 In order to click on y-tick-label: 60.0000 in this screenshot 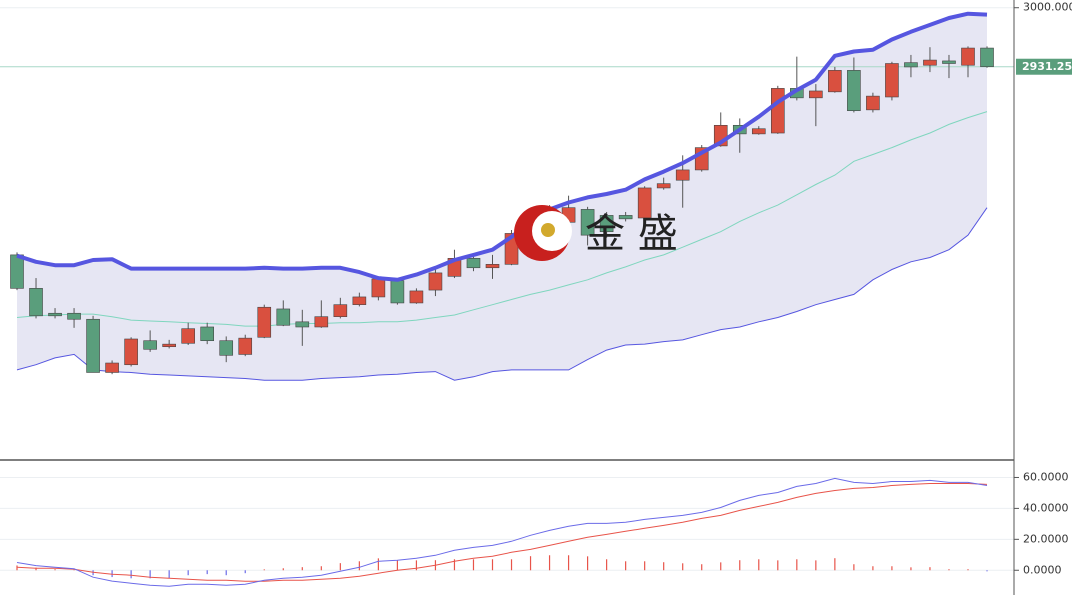, I will do `click(1046, 476)`.